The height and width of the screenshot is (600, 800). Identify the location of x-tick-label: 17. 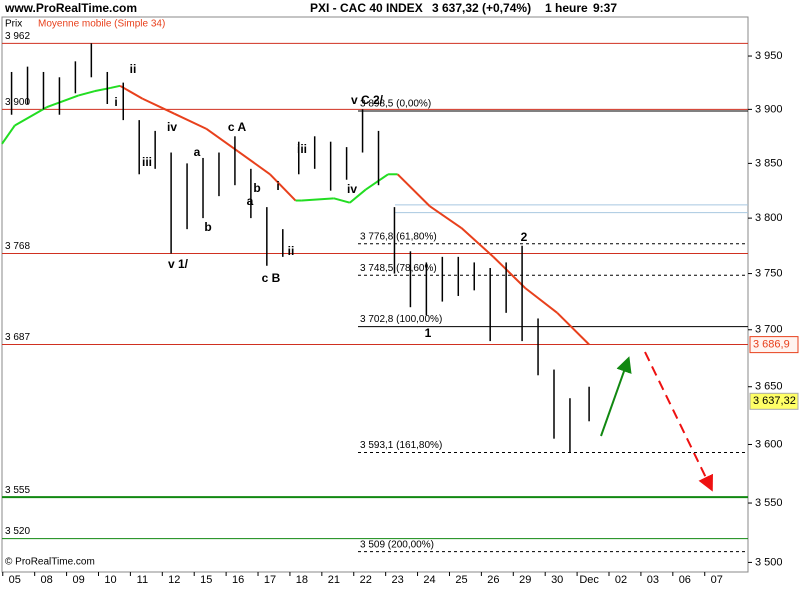
(270, 580).